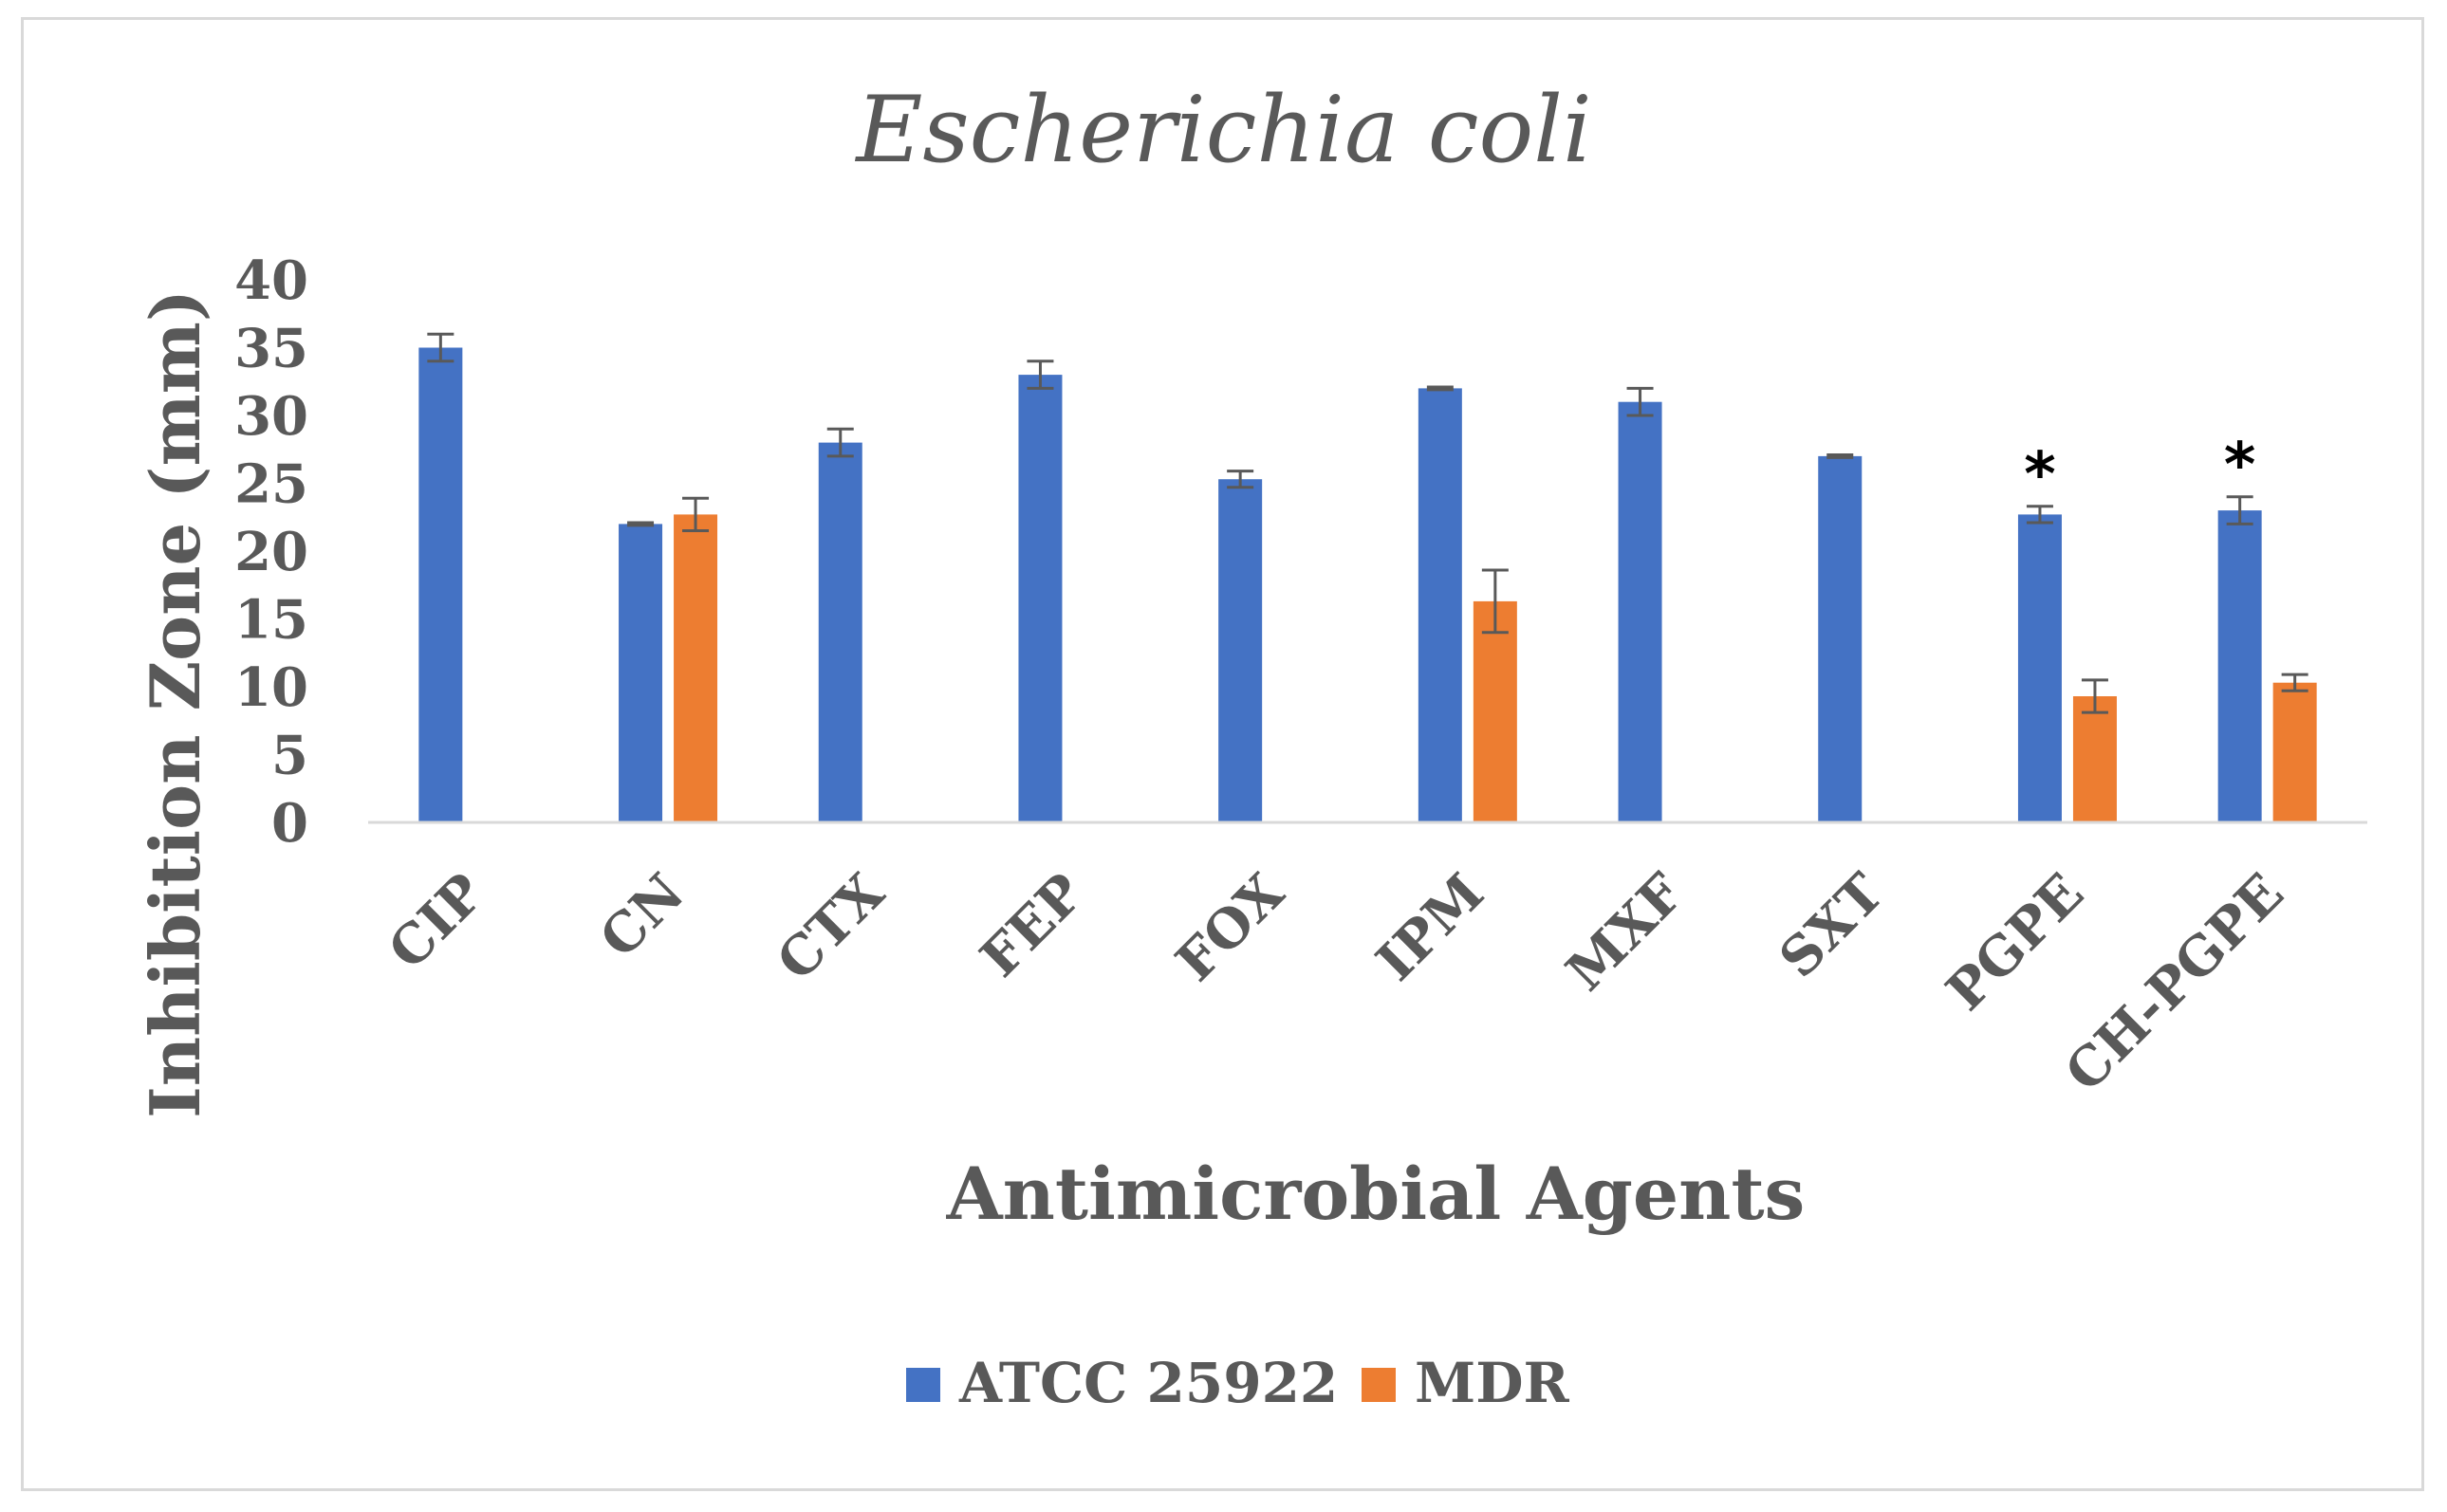 This screenshot has width=2447, height=1512. Describe the element at coordinates (441, 584) in the screenshot. I see `bar-atcc-cip` at that location.